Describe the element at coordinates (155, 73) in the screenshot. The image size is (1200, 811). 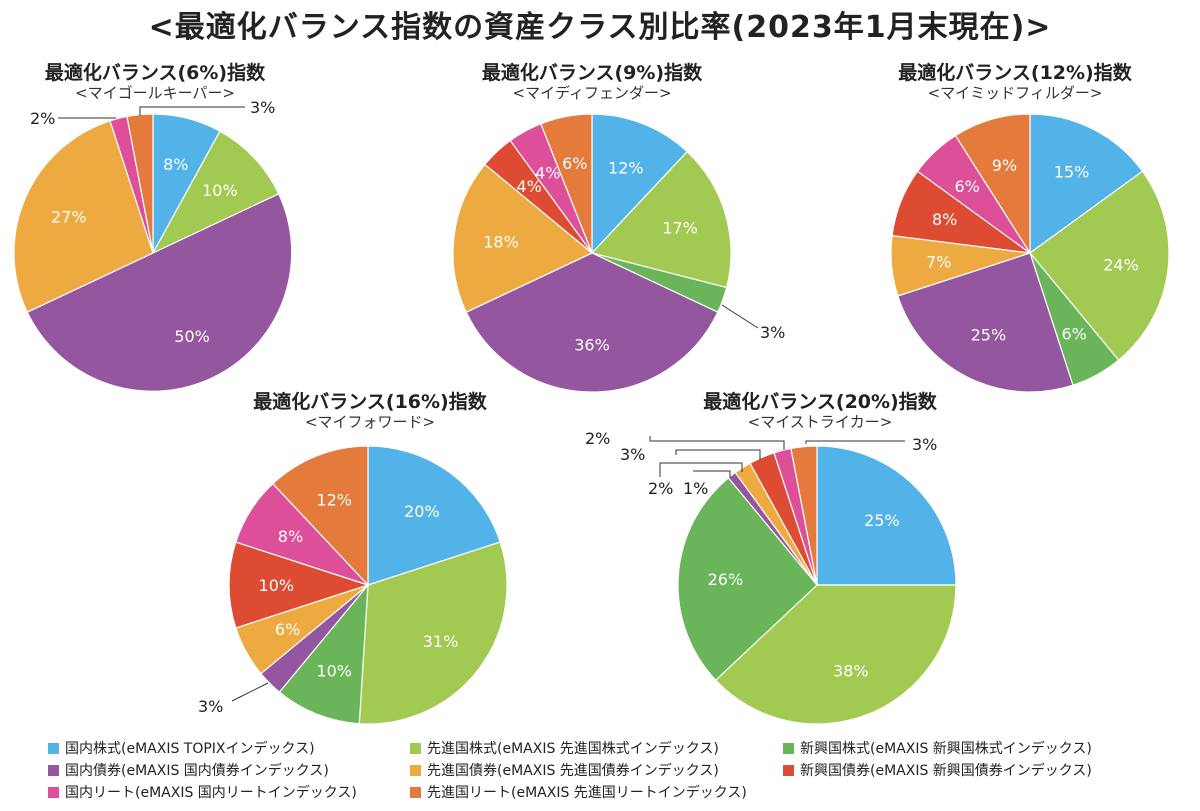
I see `chart-title-6: 最適化バランス(6%)指数` at that location.